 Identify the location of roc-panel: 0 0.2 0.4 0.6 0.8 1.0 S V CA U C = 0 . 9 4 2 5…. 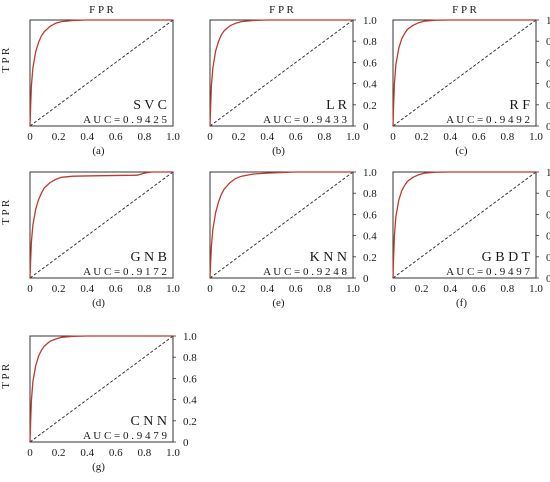
(90, 80).